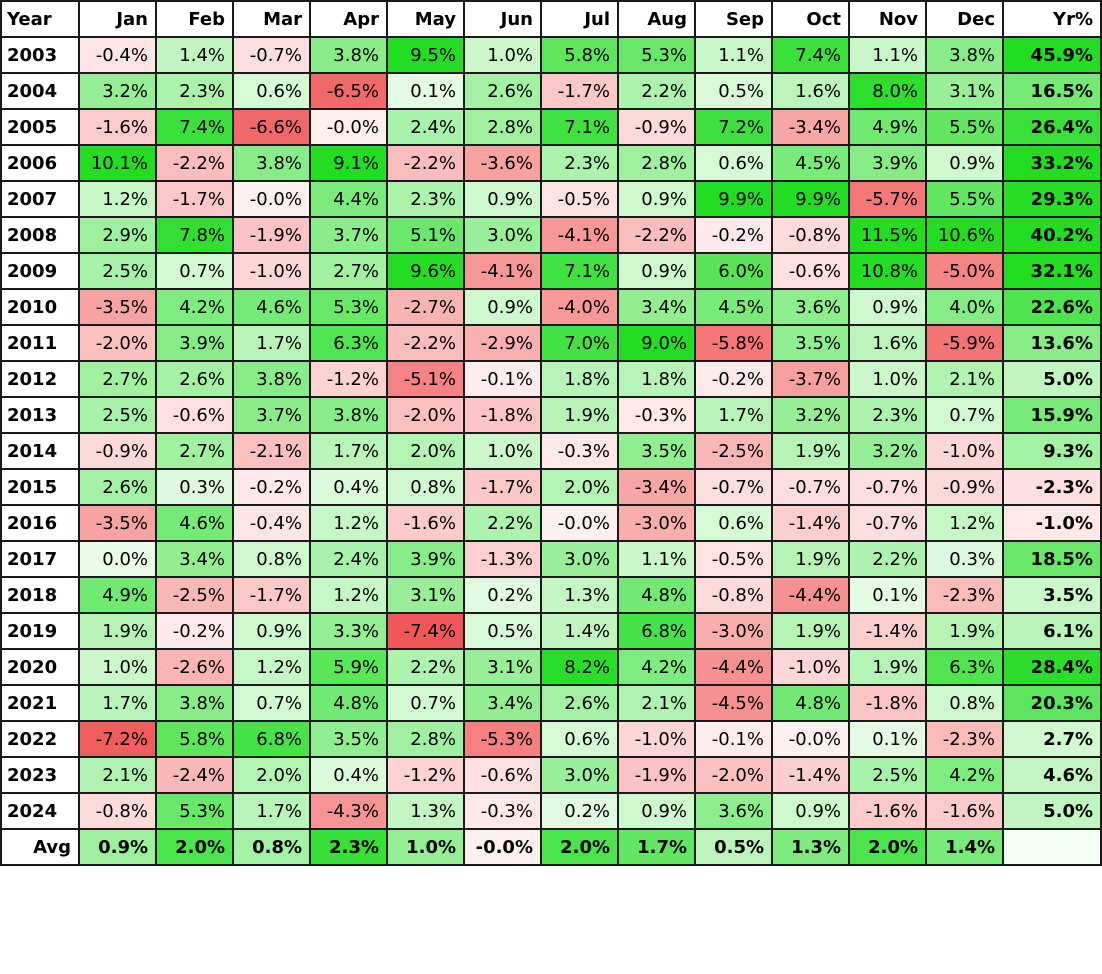 The image size is (1102, 974). Describe the element at coordinates (810, 199) in the screenshot. I see `month-return-cell: 9.9%` at that location.